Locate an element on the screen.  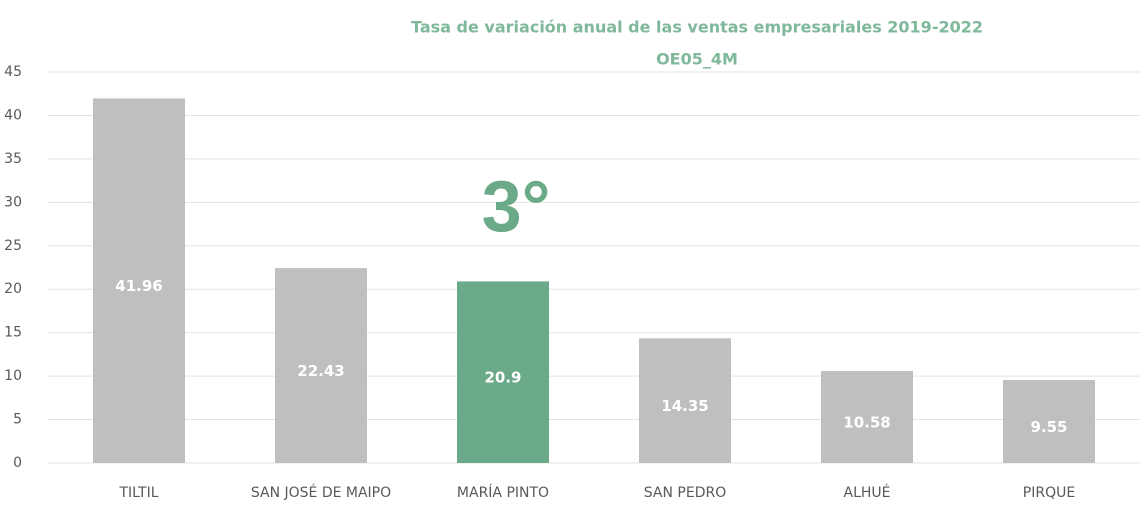
annotation: 3° is located at coordinates (516, 207).